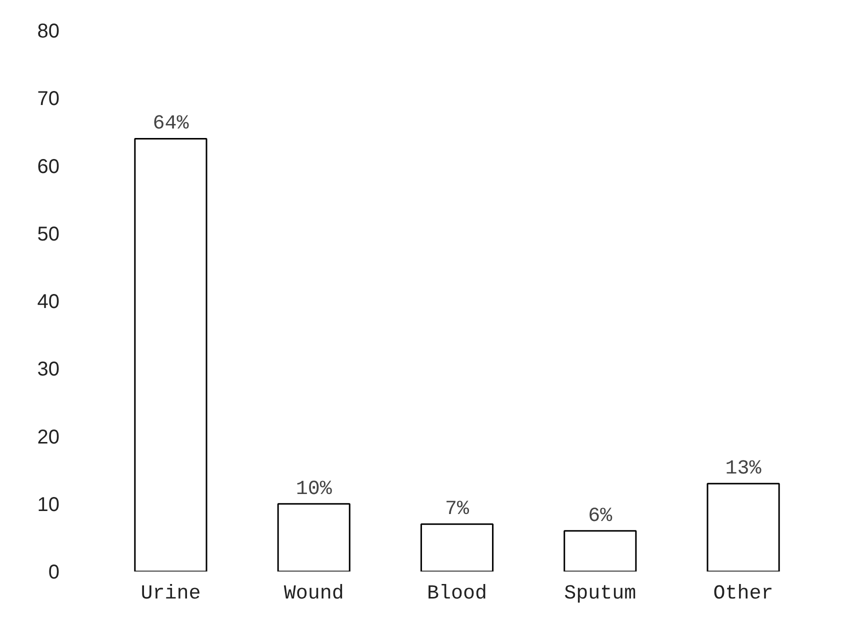 The width and height of the screenshot is (863, 621). I want to click on x-tick-label: Urine, so click(170, 594).